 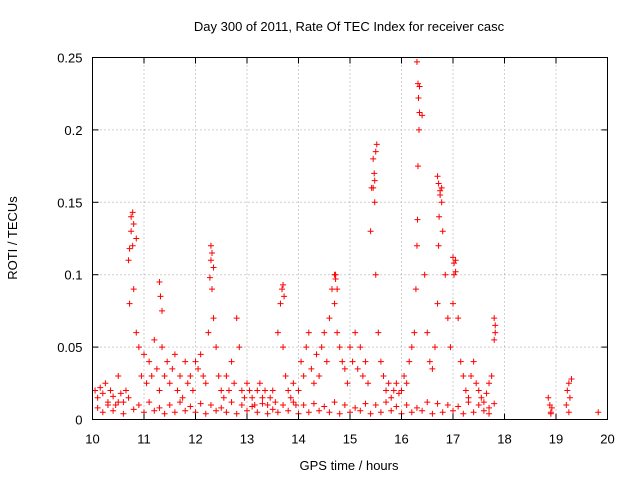 What do you see at coordinates (73, 130) in the screenshot?
I see `y-tick-label: 0.2` at bounding box center [73, 130].